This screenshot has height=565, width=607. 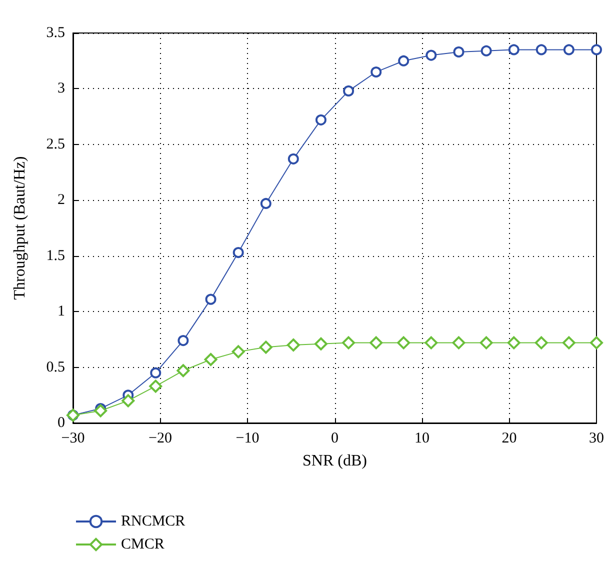 What do you see at coordinates (142, 544) in the screenshot?
I see `legend-label: CMCR` at bounding box center [142, 544].